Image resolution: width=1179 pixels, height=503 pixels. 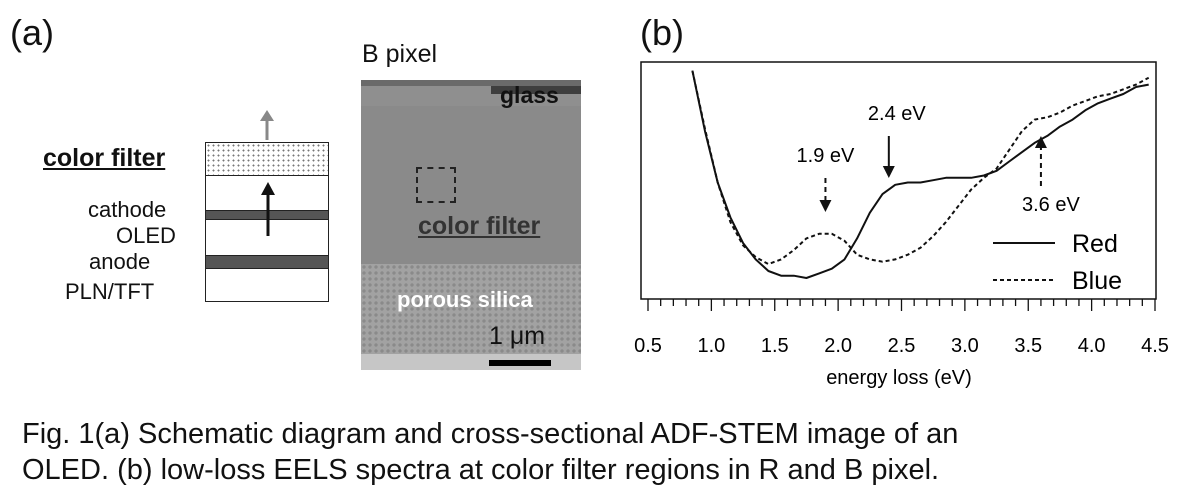 I want to click on annotation-label: 1.9 eV, so click(x=826, y=156).